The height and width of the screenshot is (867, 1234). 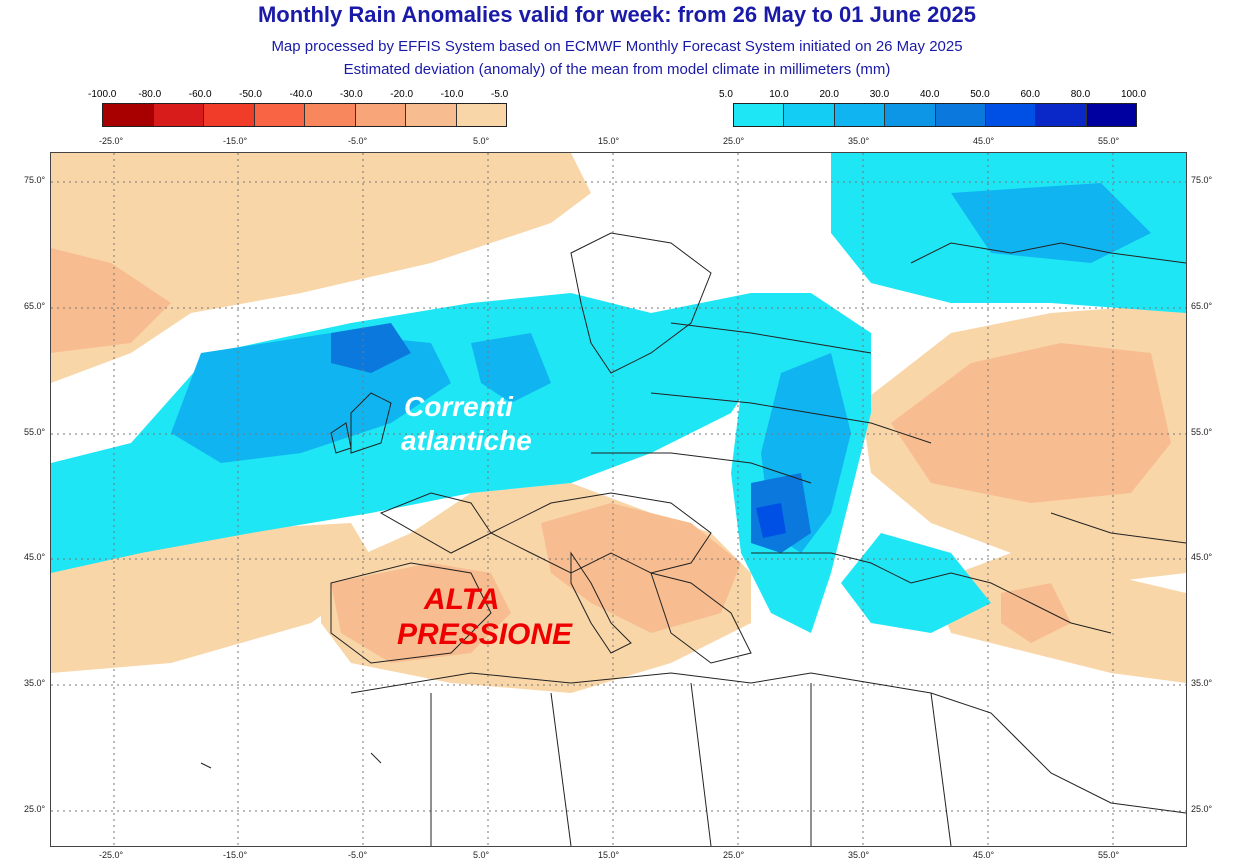 What do you see at coordinates (102, 94) in the screenshot?
I see `legend-negative-label: -100.0` at bounding box center [102, 94].